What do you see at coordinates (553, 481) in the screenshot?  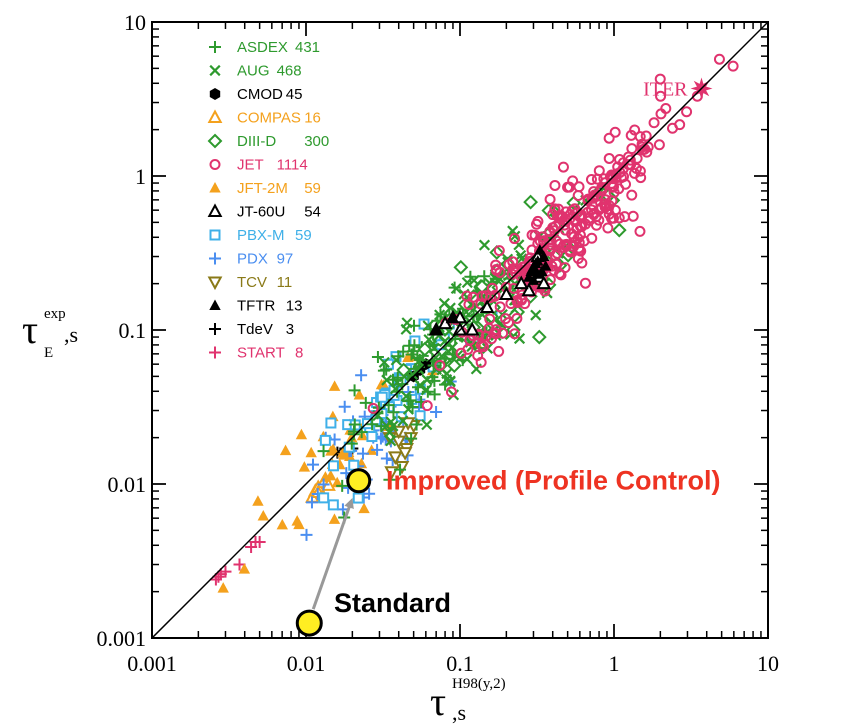 I see `improved-label: Improved (Profile Control)` at bounding box center [553, 481].